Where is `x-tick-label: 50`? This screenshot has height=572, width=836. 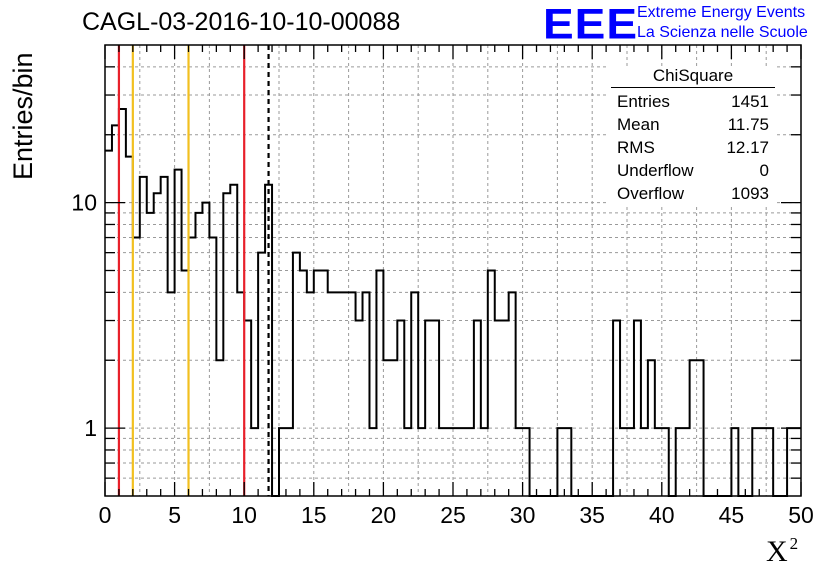 x-tick-label: 50 is located at coordinates (801, 515).